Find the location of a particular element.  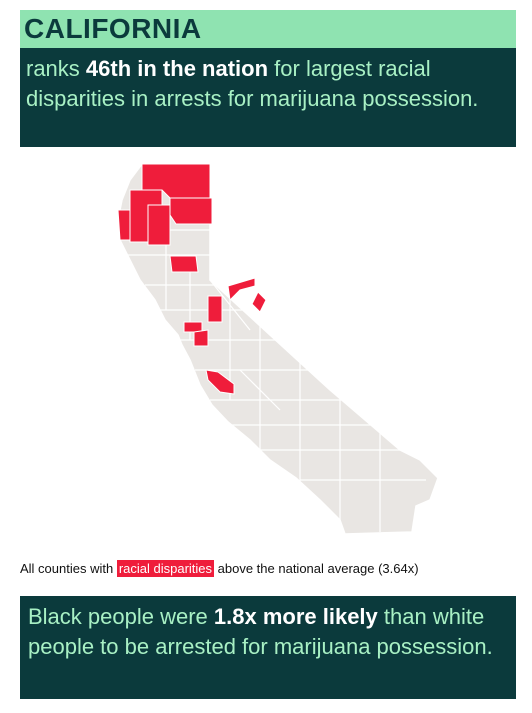

caption-pre: All counties with is located at coordinates (68, 568).